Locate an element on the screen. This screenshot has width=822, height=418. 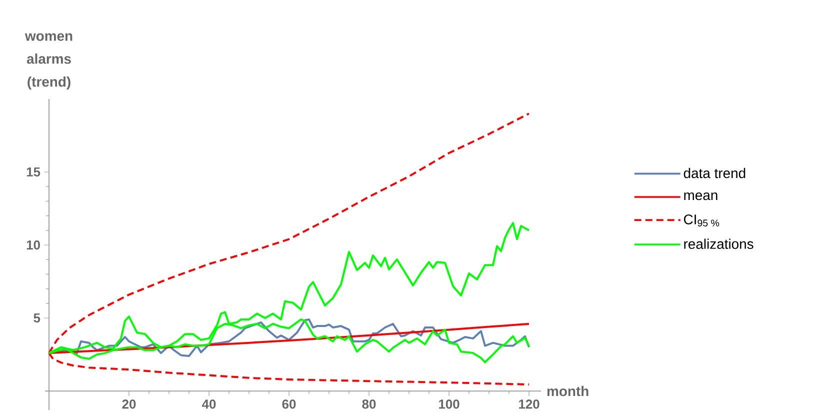
y-tick-label: 15 is located at coordinates (33, 172).